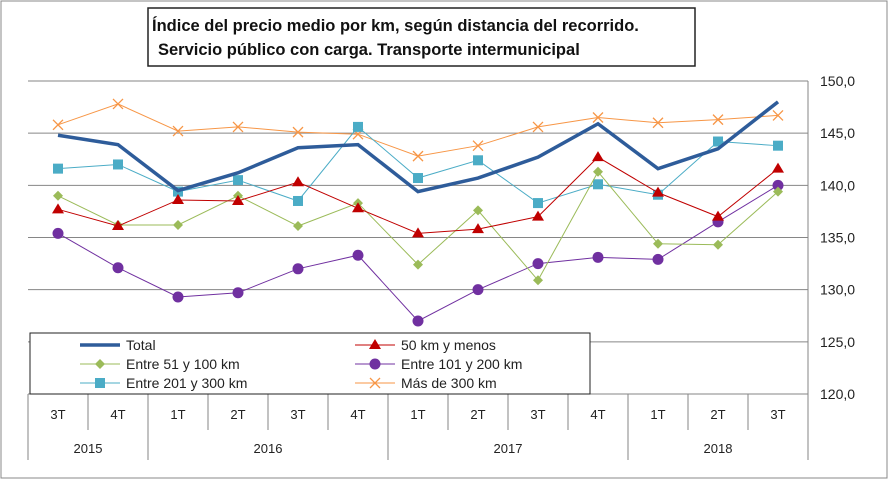 This screenshot has width=888, height=484. Describe the element at coordinates (268, 448) in the screenshot. I see `year-label: 2016` at that location.